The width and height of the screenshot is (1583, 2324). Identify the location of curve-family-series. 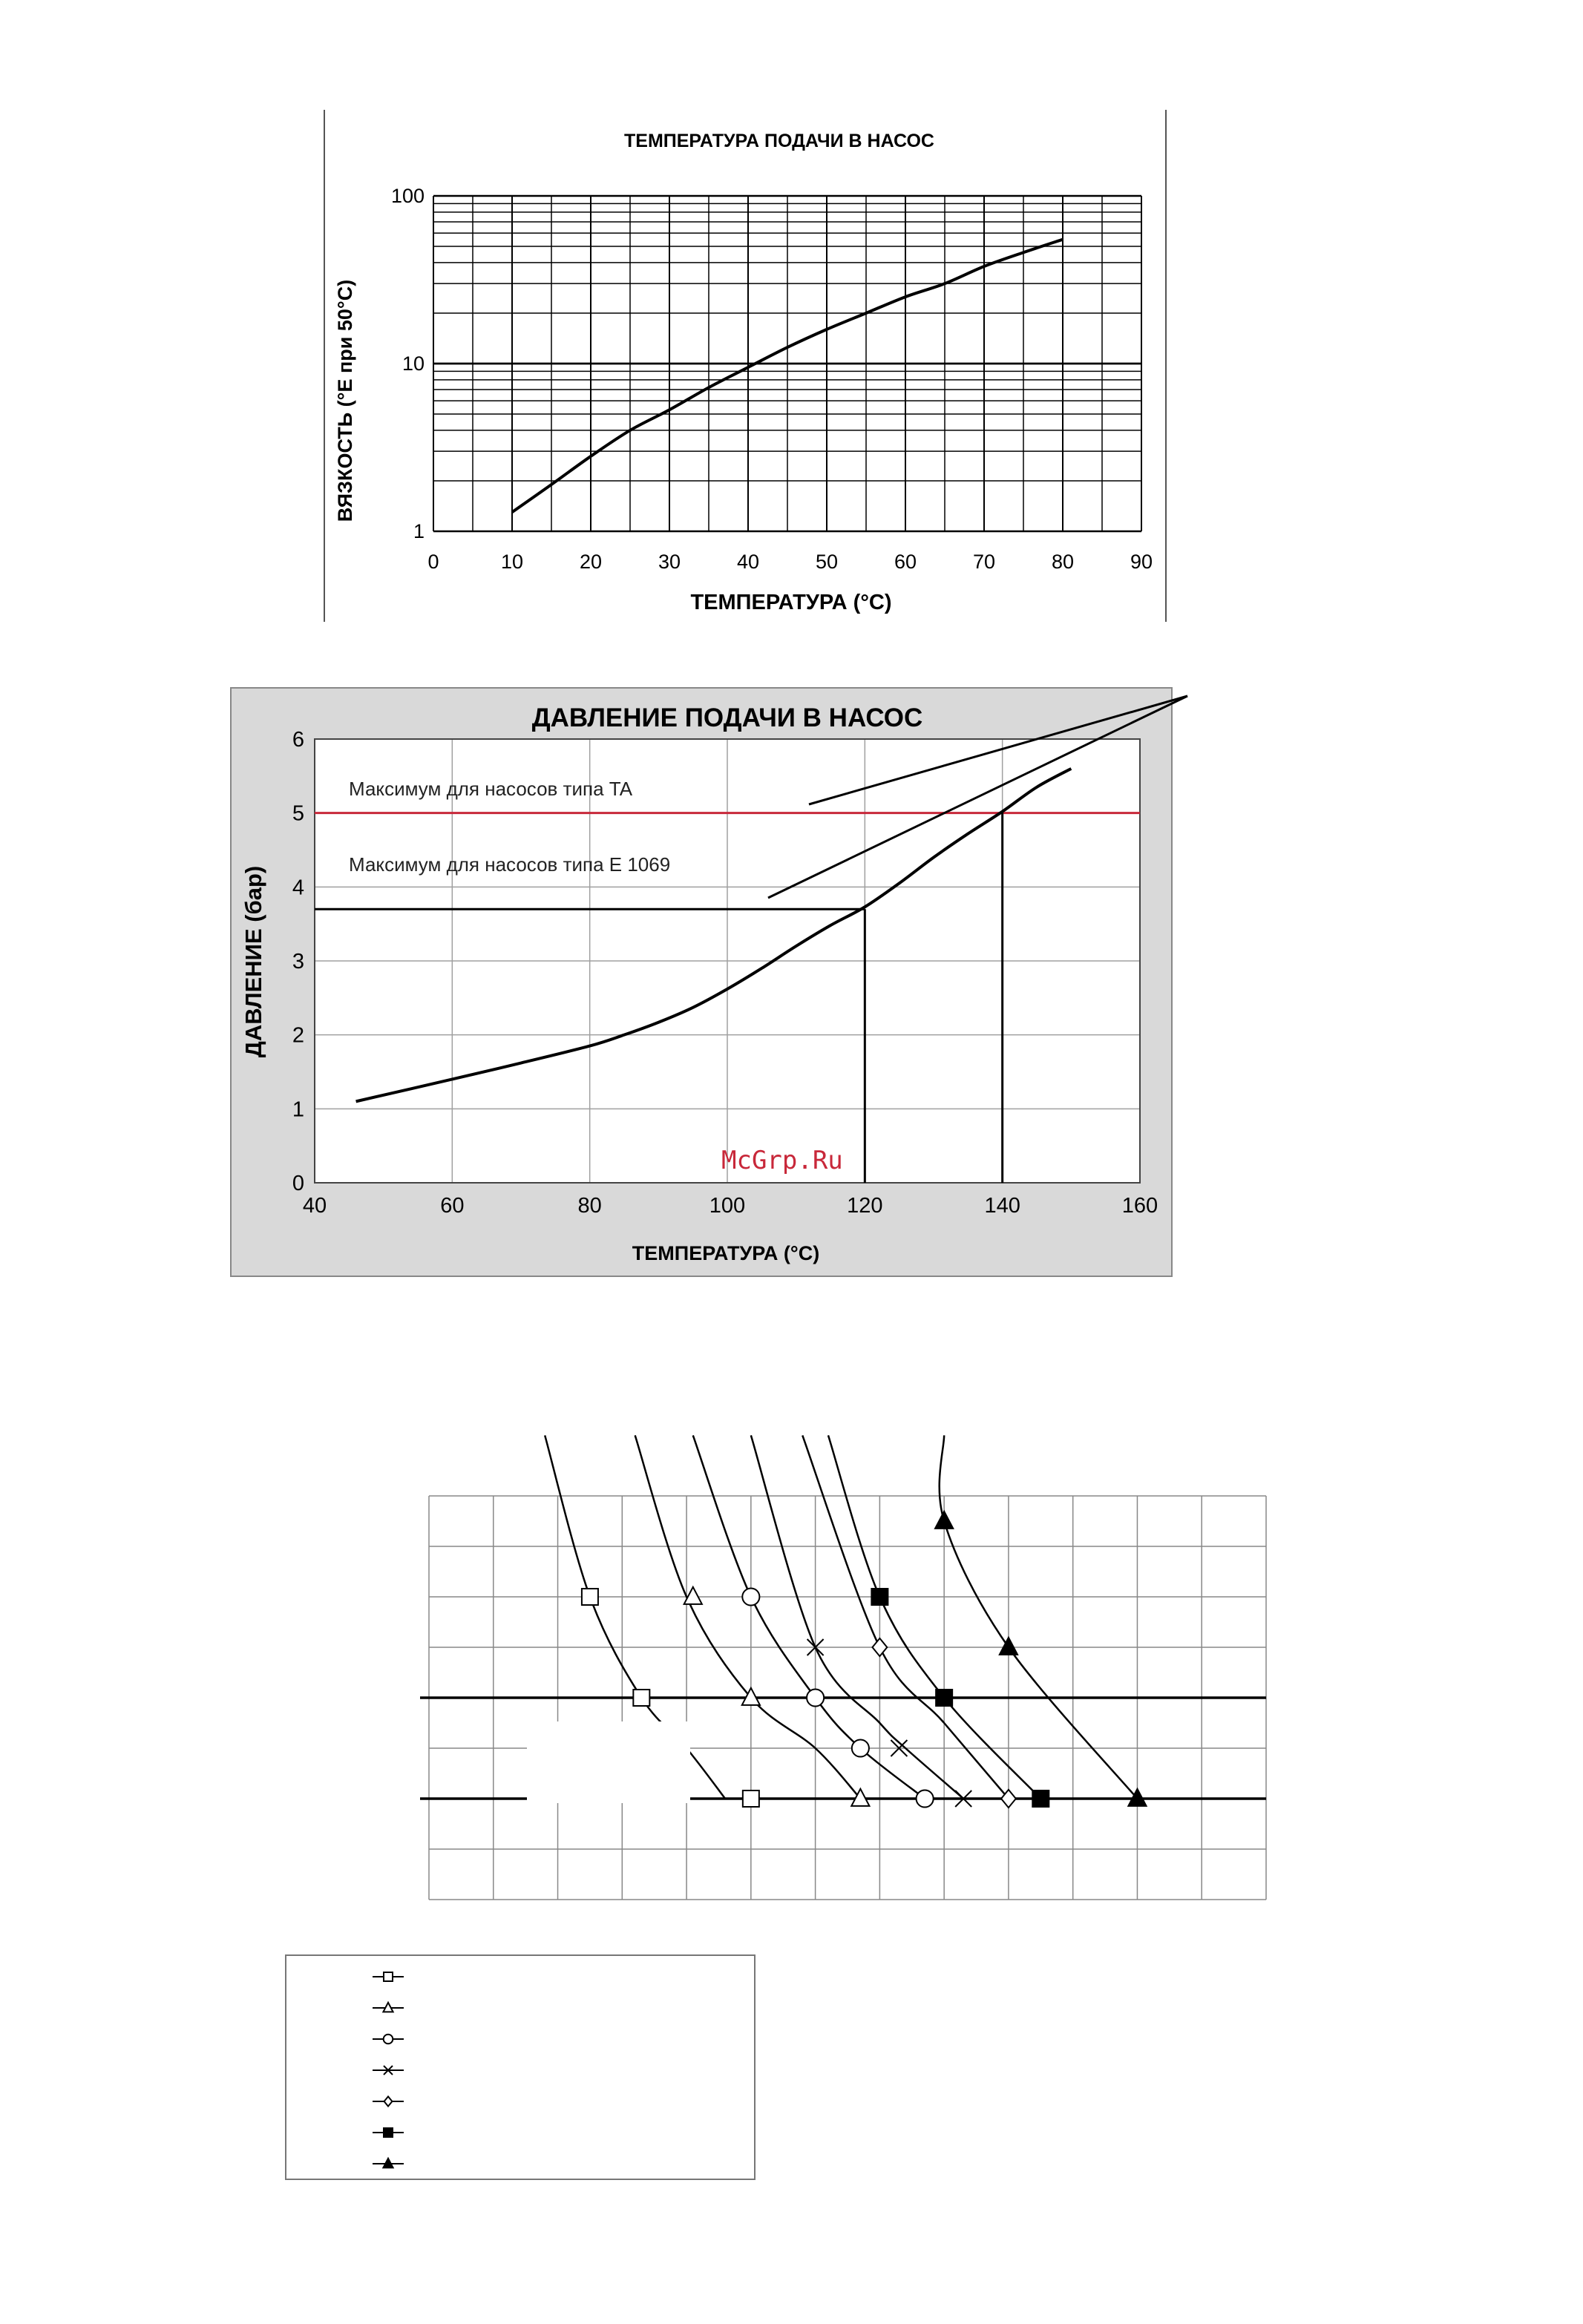
(846, 1621).